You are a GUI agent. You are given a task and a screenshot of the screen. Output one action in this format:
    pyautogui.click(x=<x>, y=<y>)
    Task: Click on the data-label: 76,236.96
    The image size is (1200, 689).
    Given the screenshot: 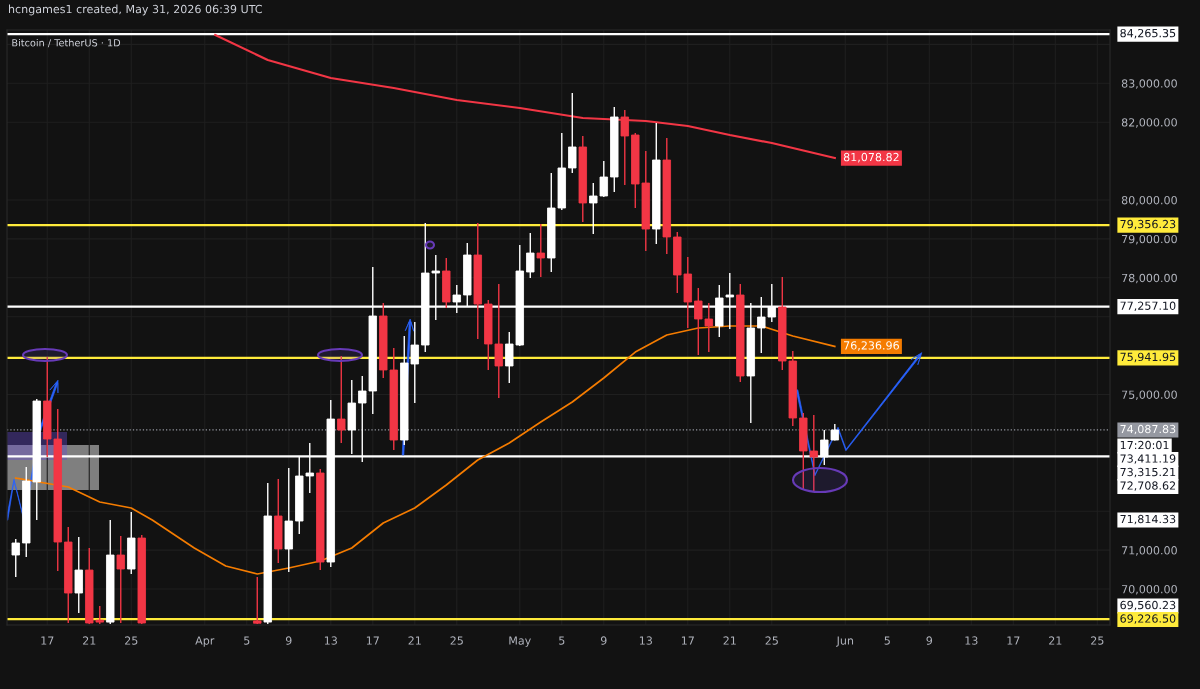 What is the action you would take?
    pyautogui.click(x=871, y=346)
    